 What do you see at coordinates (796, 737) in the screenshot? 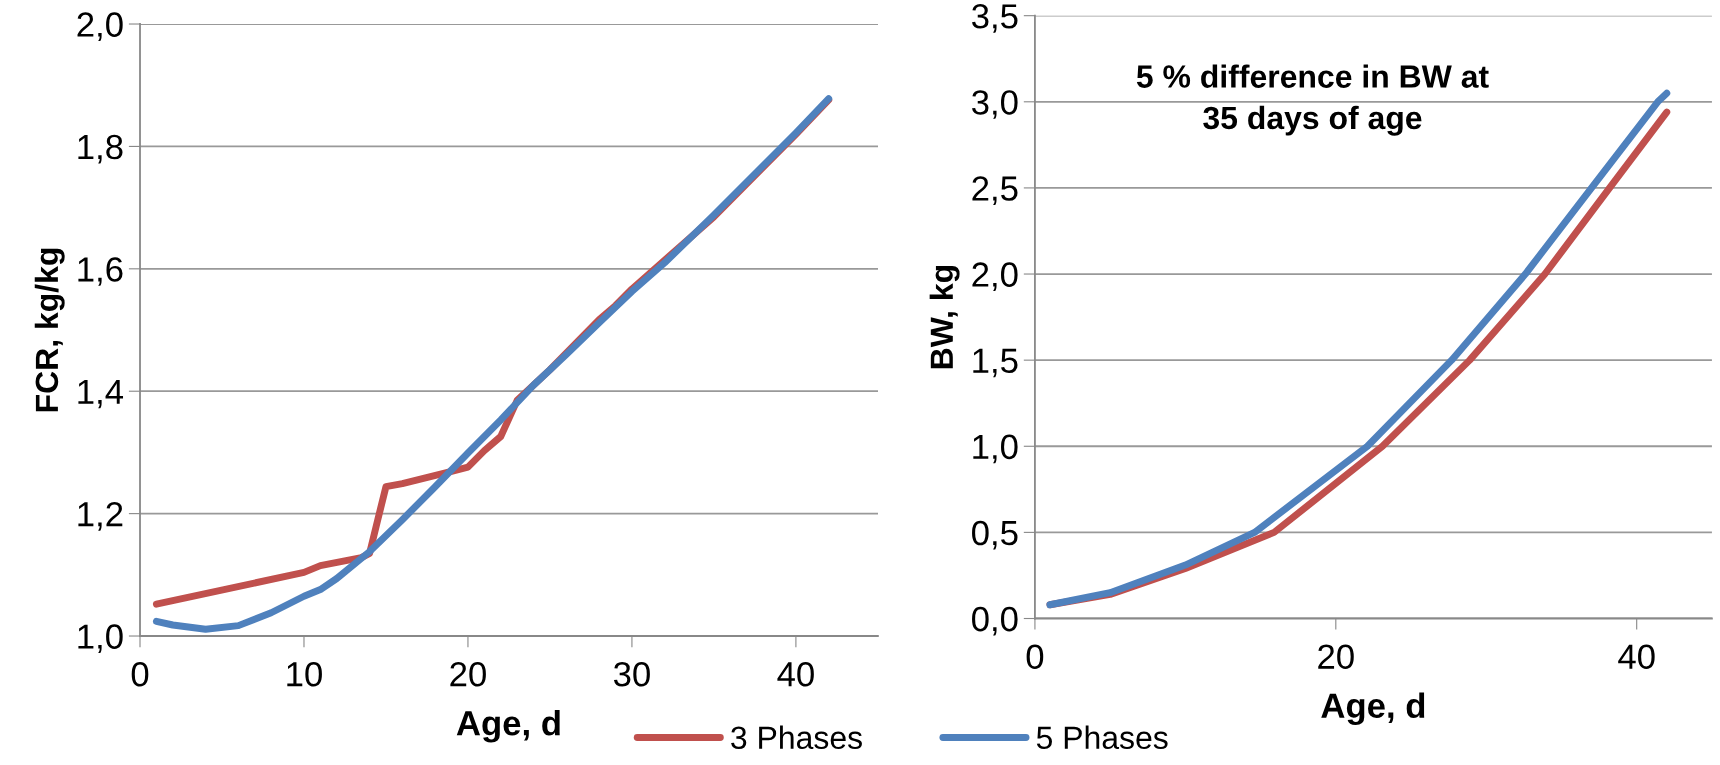
I see `legend-label: 3 Phases` at bounding box center [796, 737].